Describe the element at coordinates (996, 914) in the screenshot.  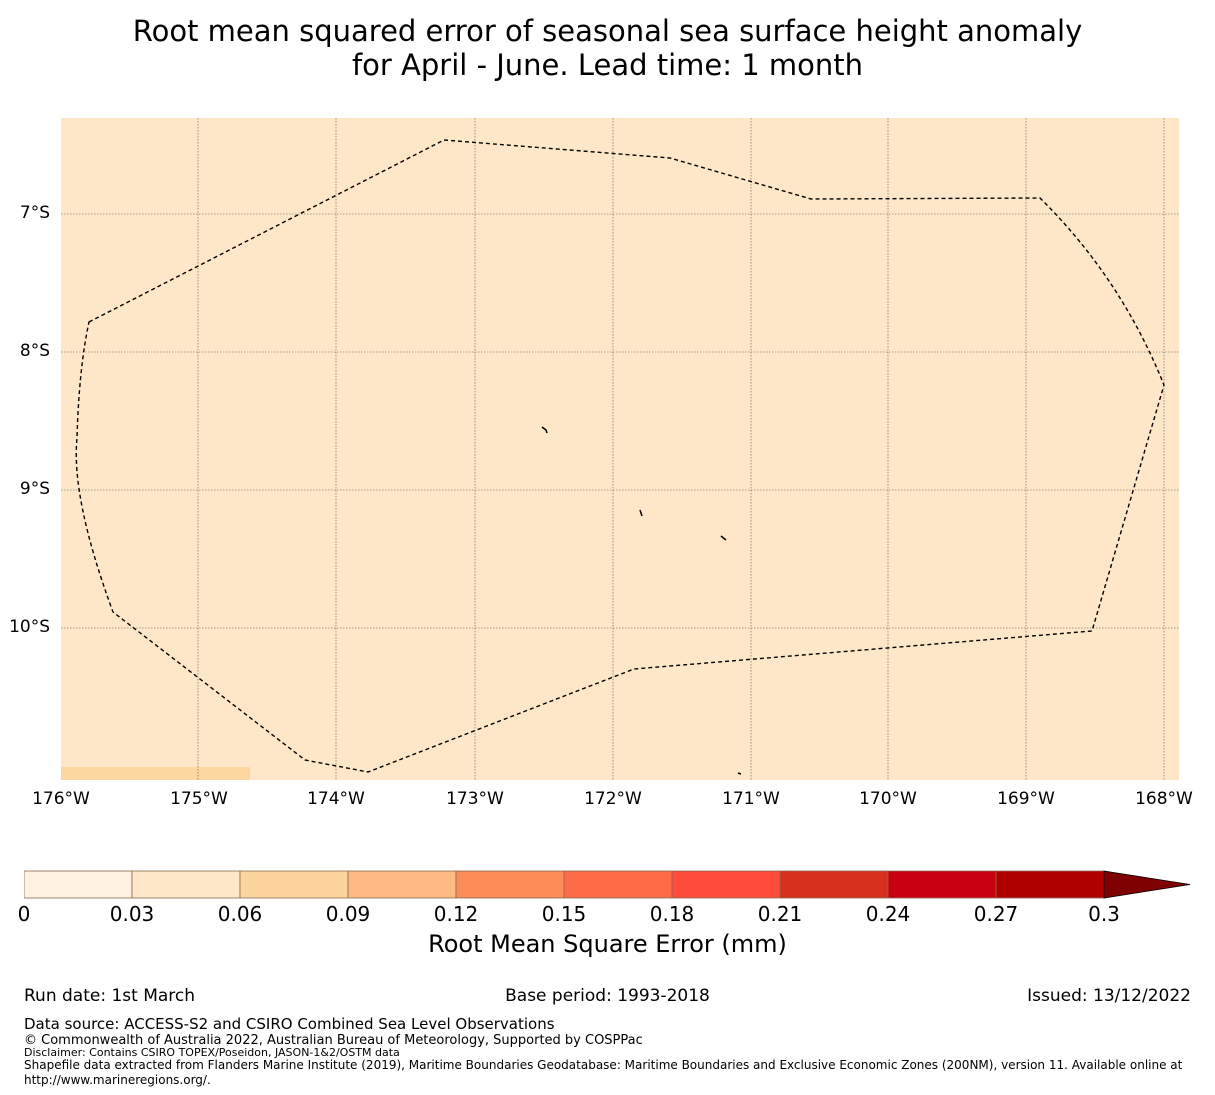
I see `colorbar-tick-label: 0.27` at that location.